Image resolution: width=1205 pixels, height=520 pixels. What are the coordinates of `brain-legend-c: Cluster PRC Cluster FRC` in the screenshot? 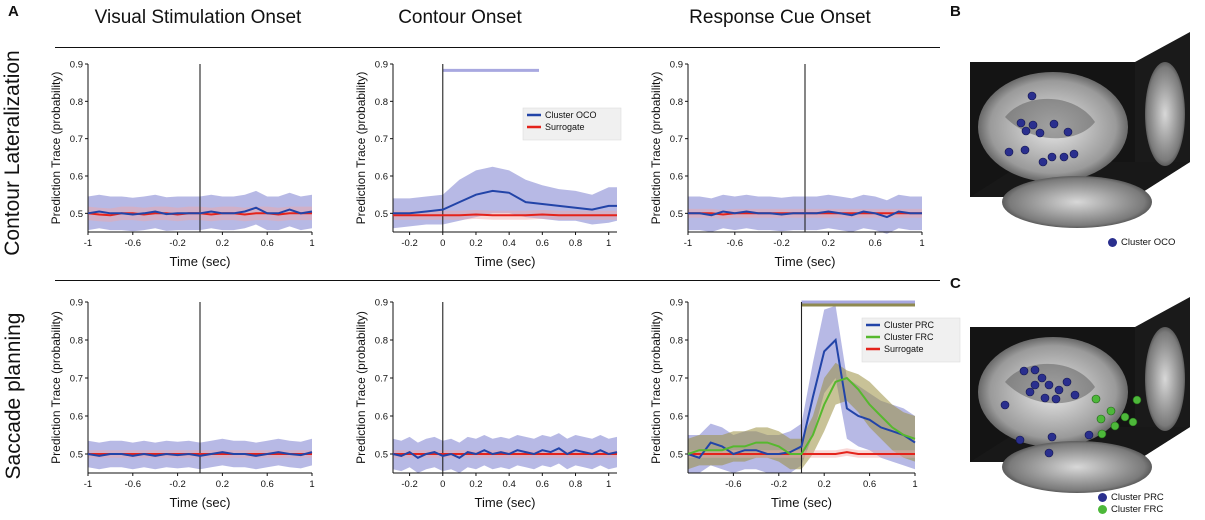 It's located at (1131, 504).